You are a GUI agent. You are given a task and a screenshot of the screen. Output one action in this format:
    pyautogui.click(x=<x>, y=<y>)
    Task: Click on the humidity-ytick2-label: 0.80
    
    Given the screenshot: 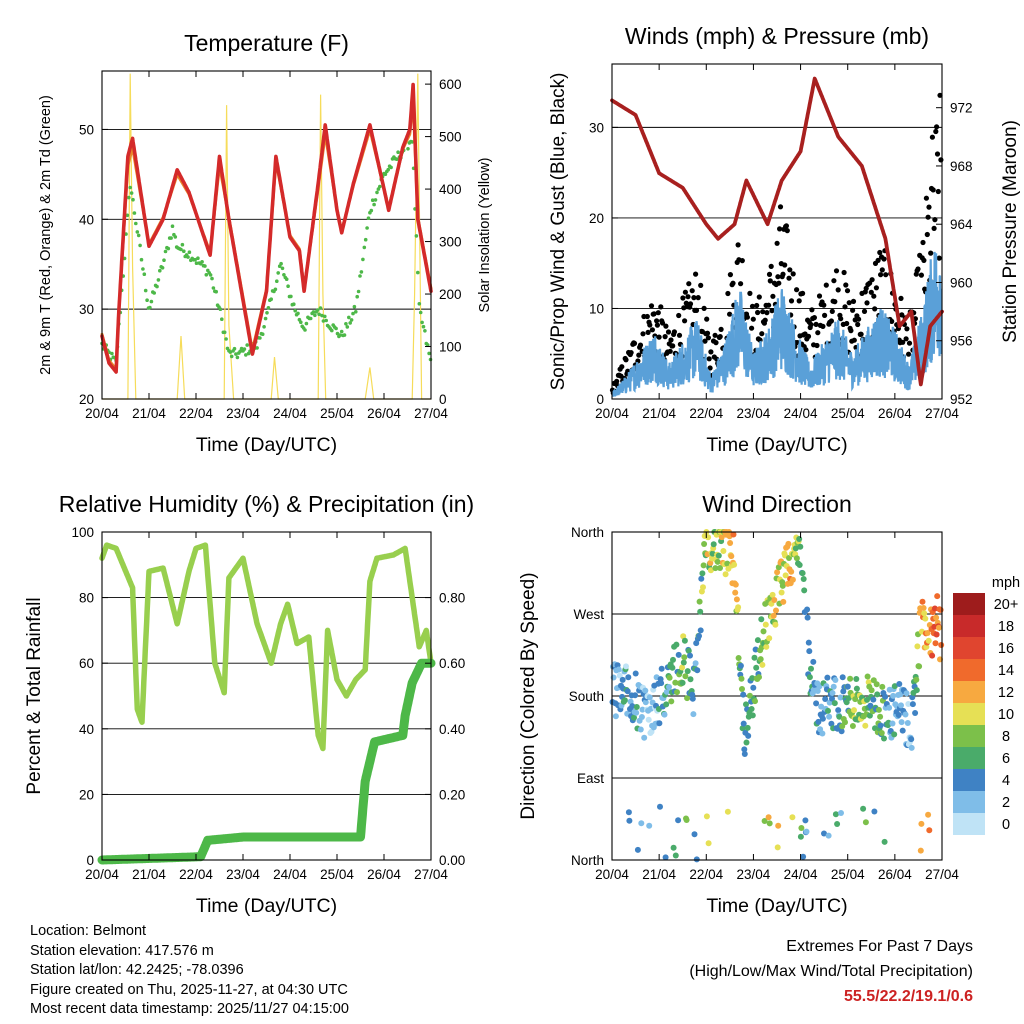 What is the action you would take?
    pyautogui.click(x=452, y=598)
    